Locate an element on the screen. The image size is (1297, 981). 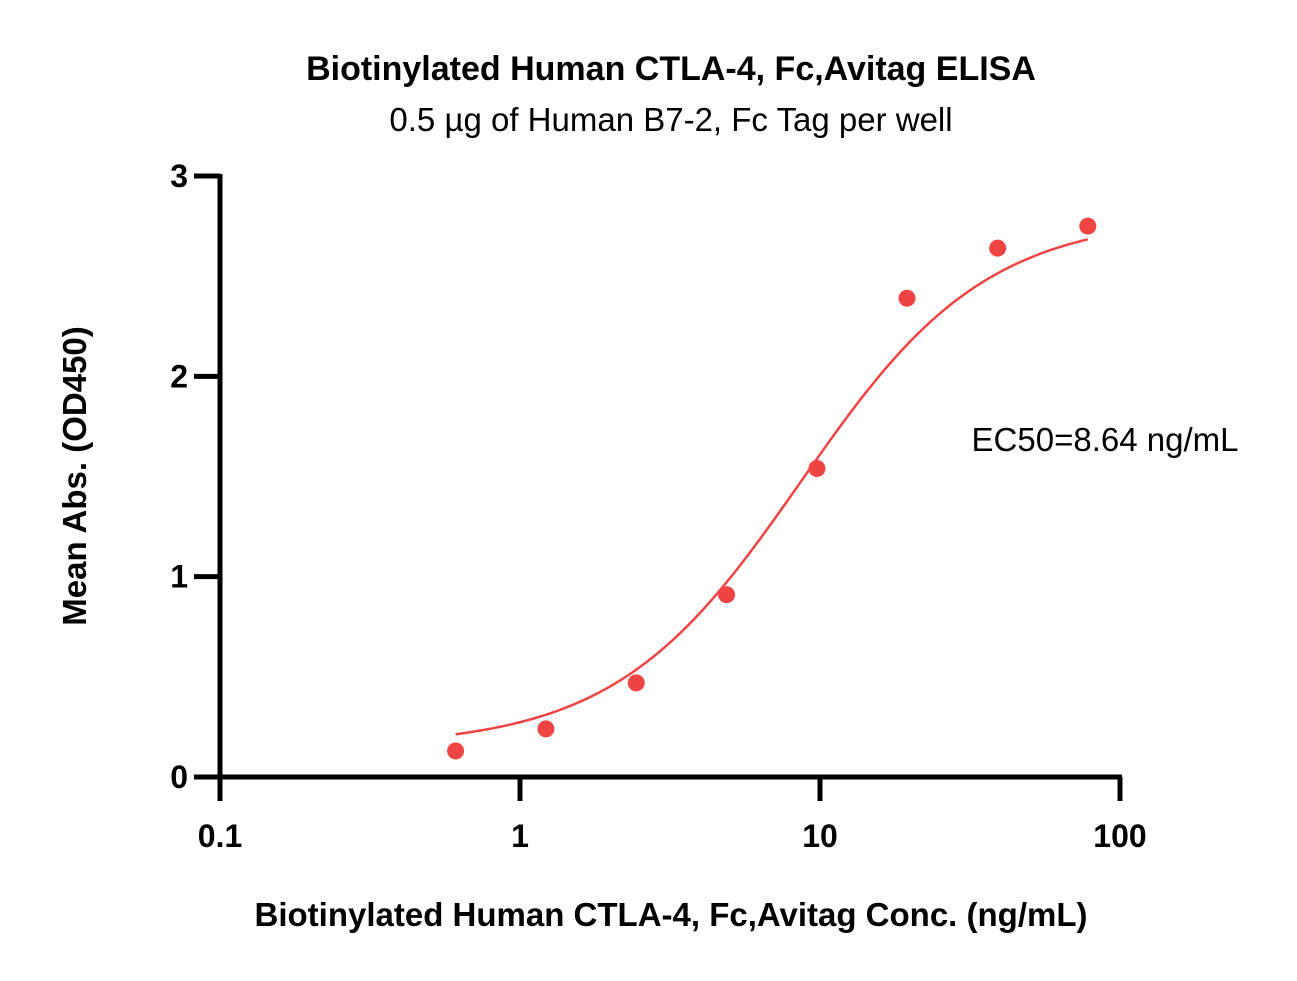
y-tick-label: 1 is located at coordinates (179, 577).